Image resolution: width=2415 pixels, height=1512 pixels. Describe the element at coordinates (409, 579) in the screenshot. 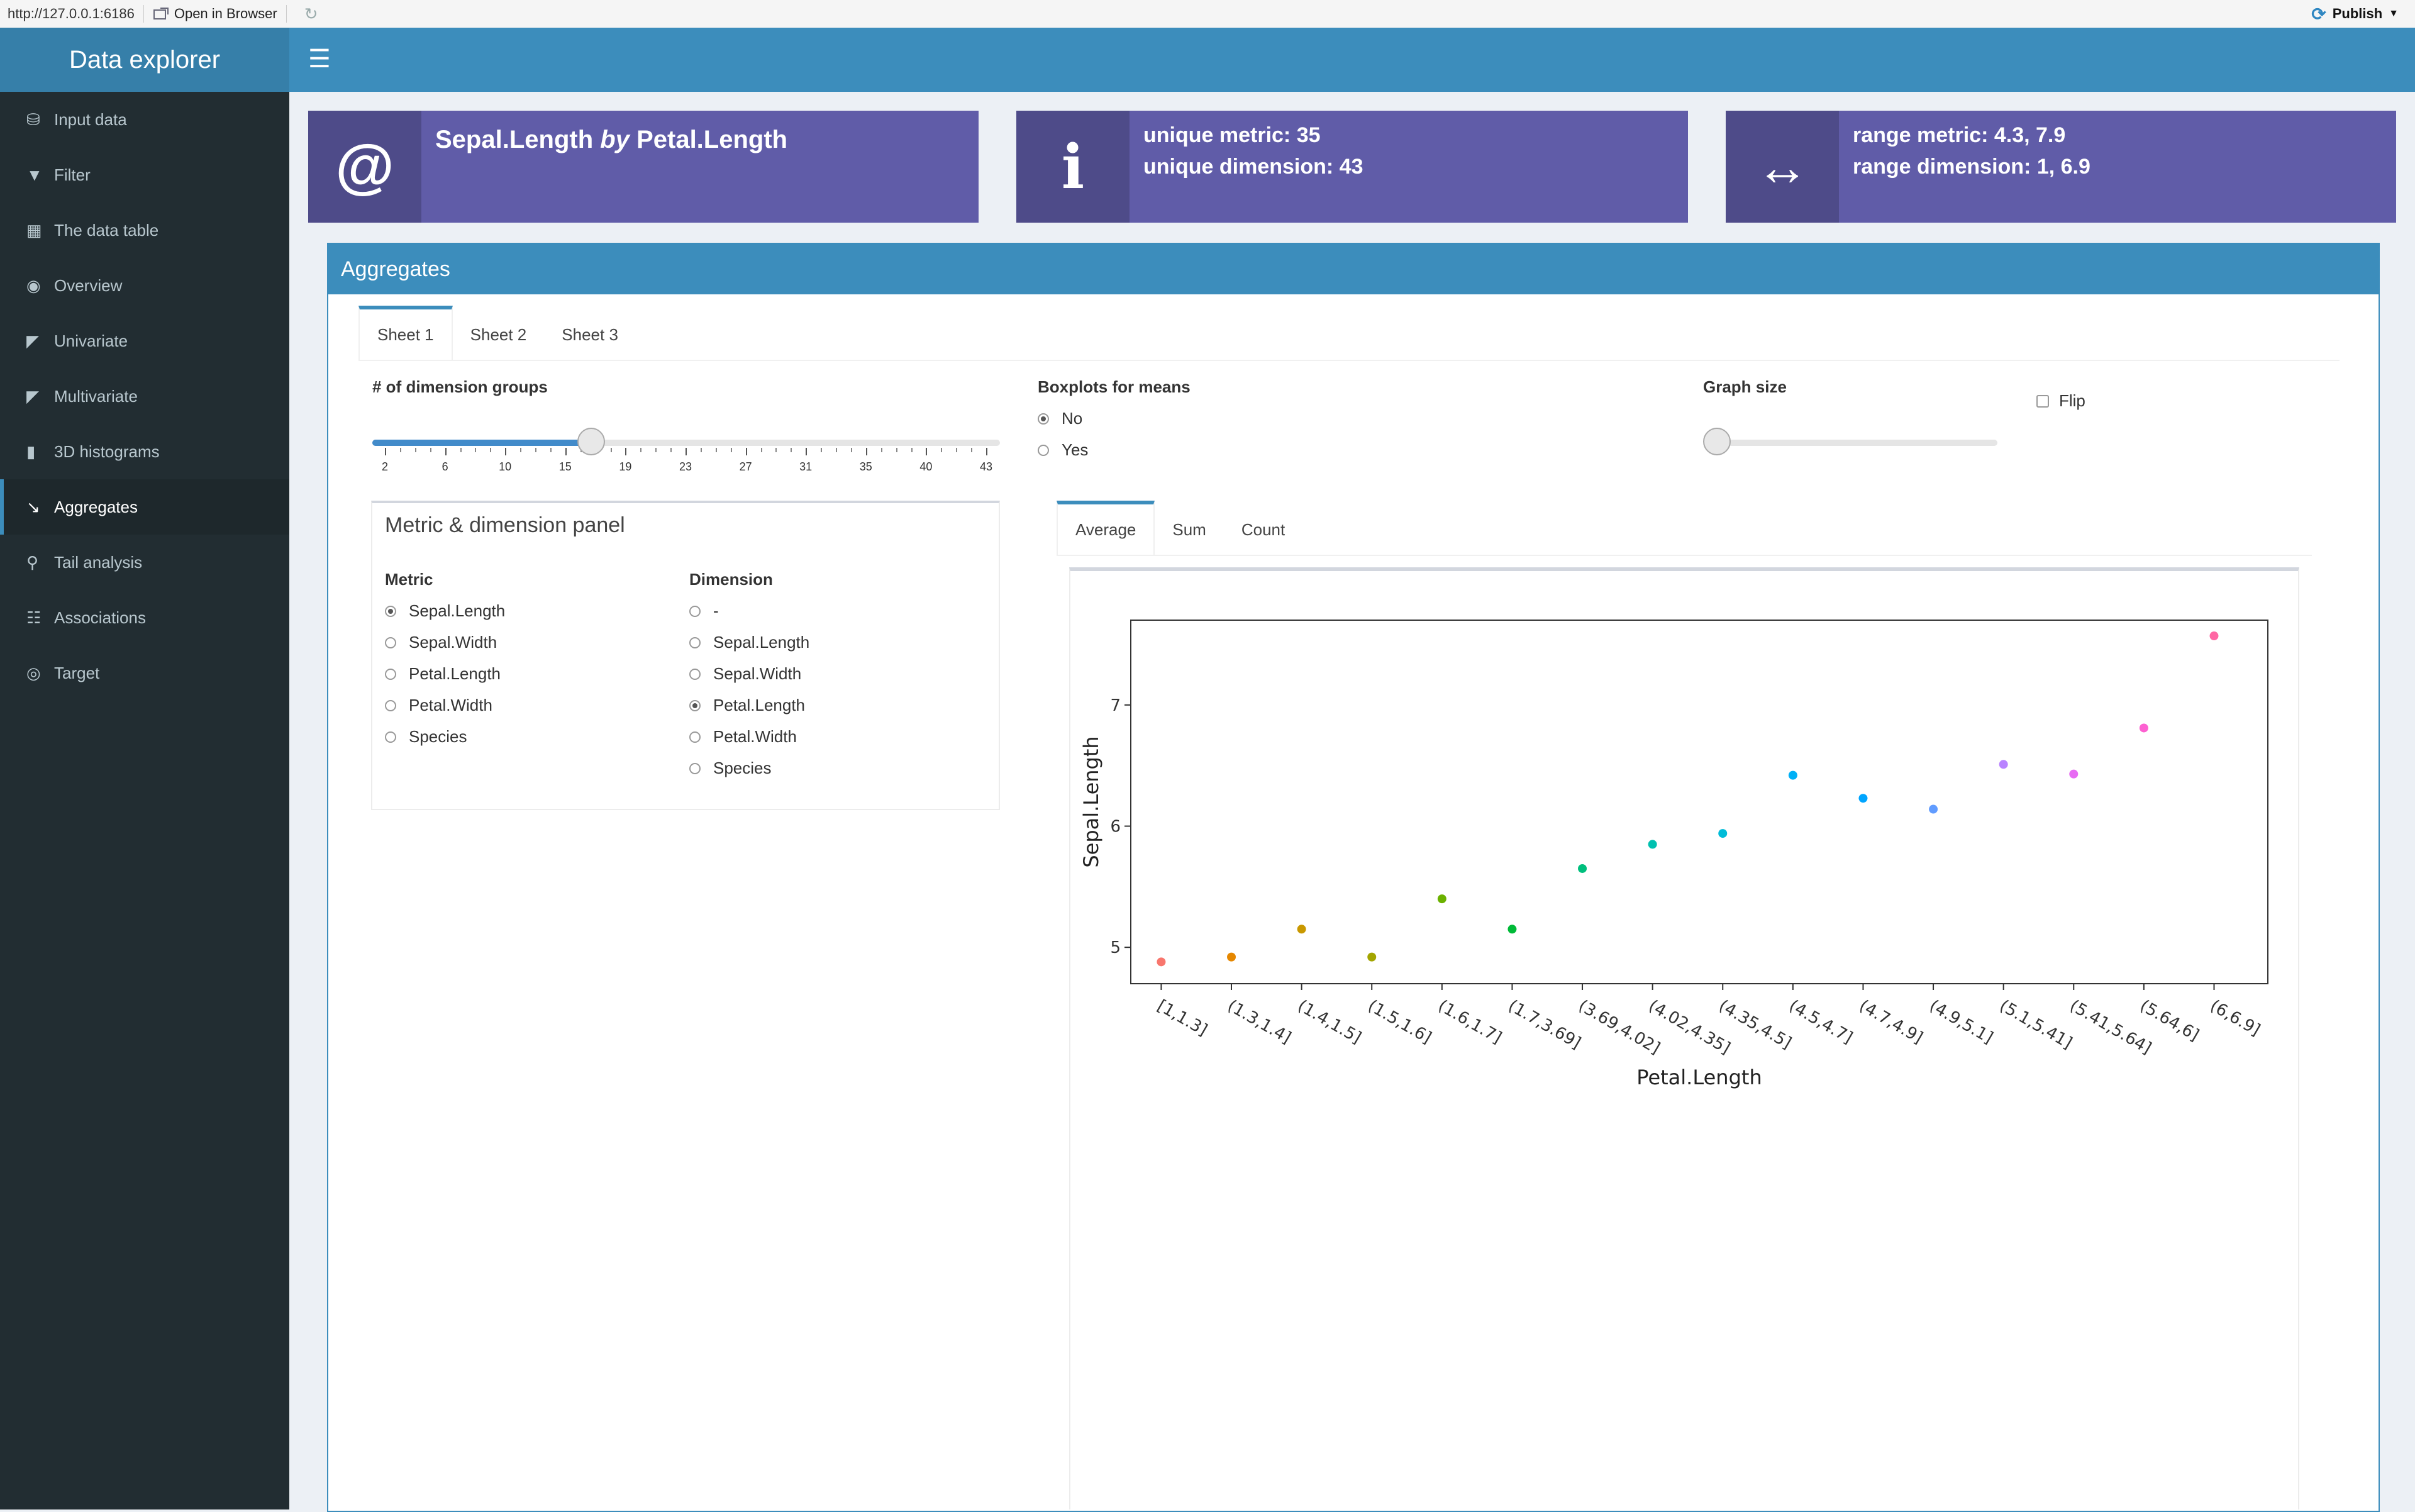

I see `metric-label: Metric` at that location.